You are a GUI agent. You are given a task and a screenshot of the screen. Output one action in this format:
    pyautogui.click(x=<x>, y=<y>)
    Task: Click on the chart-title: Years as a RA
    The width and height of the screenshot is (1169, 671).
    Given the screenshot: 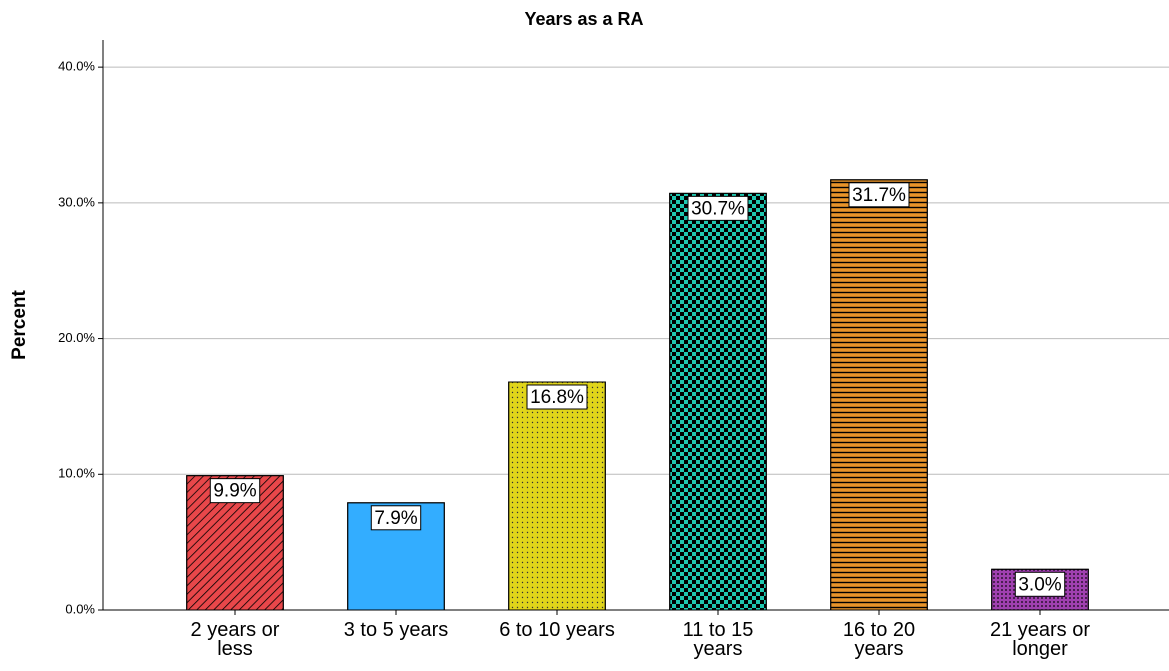 What is the action you would take?
    pyautogui.click(x=583, y=19)
    